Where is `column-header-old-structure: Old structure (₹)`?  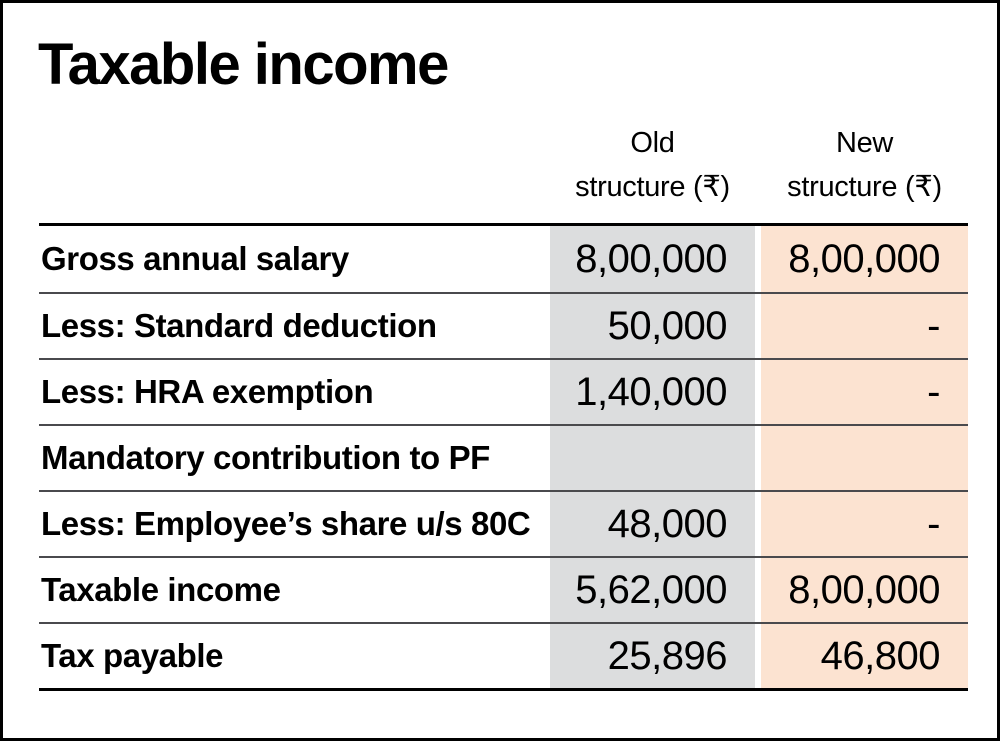 column-header-old-structure: Old structure (₹) is located at coordinates (652, 165).